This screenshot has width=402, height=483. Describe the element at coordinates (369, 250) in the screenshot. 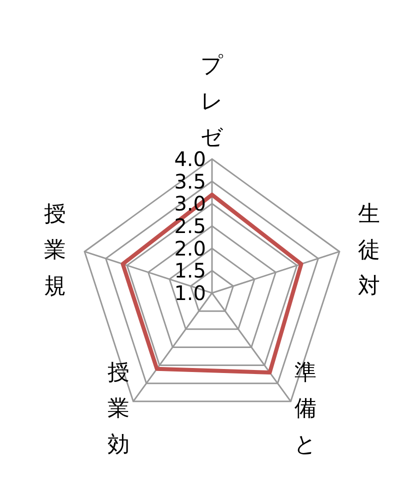

I see `spoke-label: 生徒対` at that location.